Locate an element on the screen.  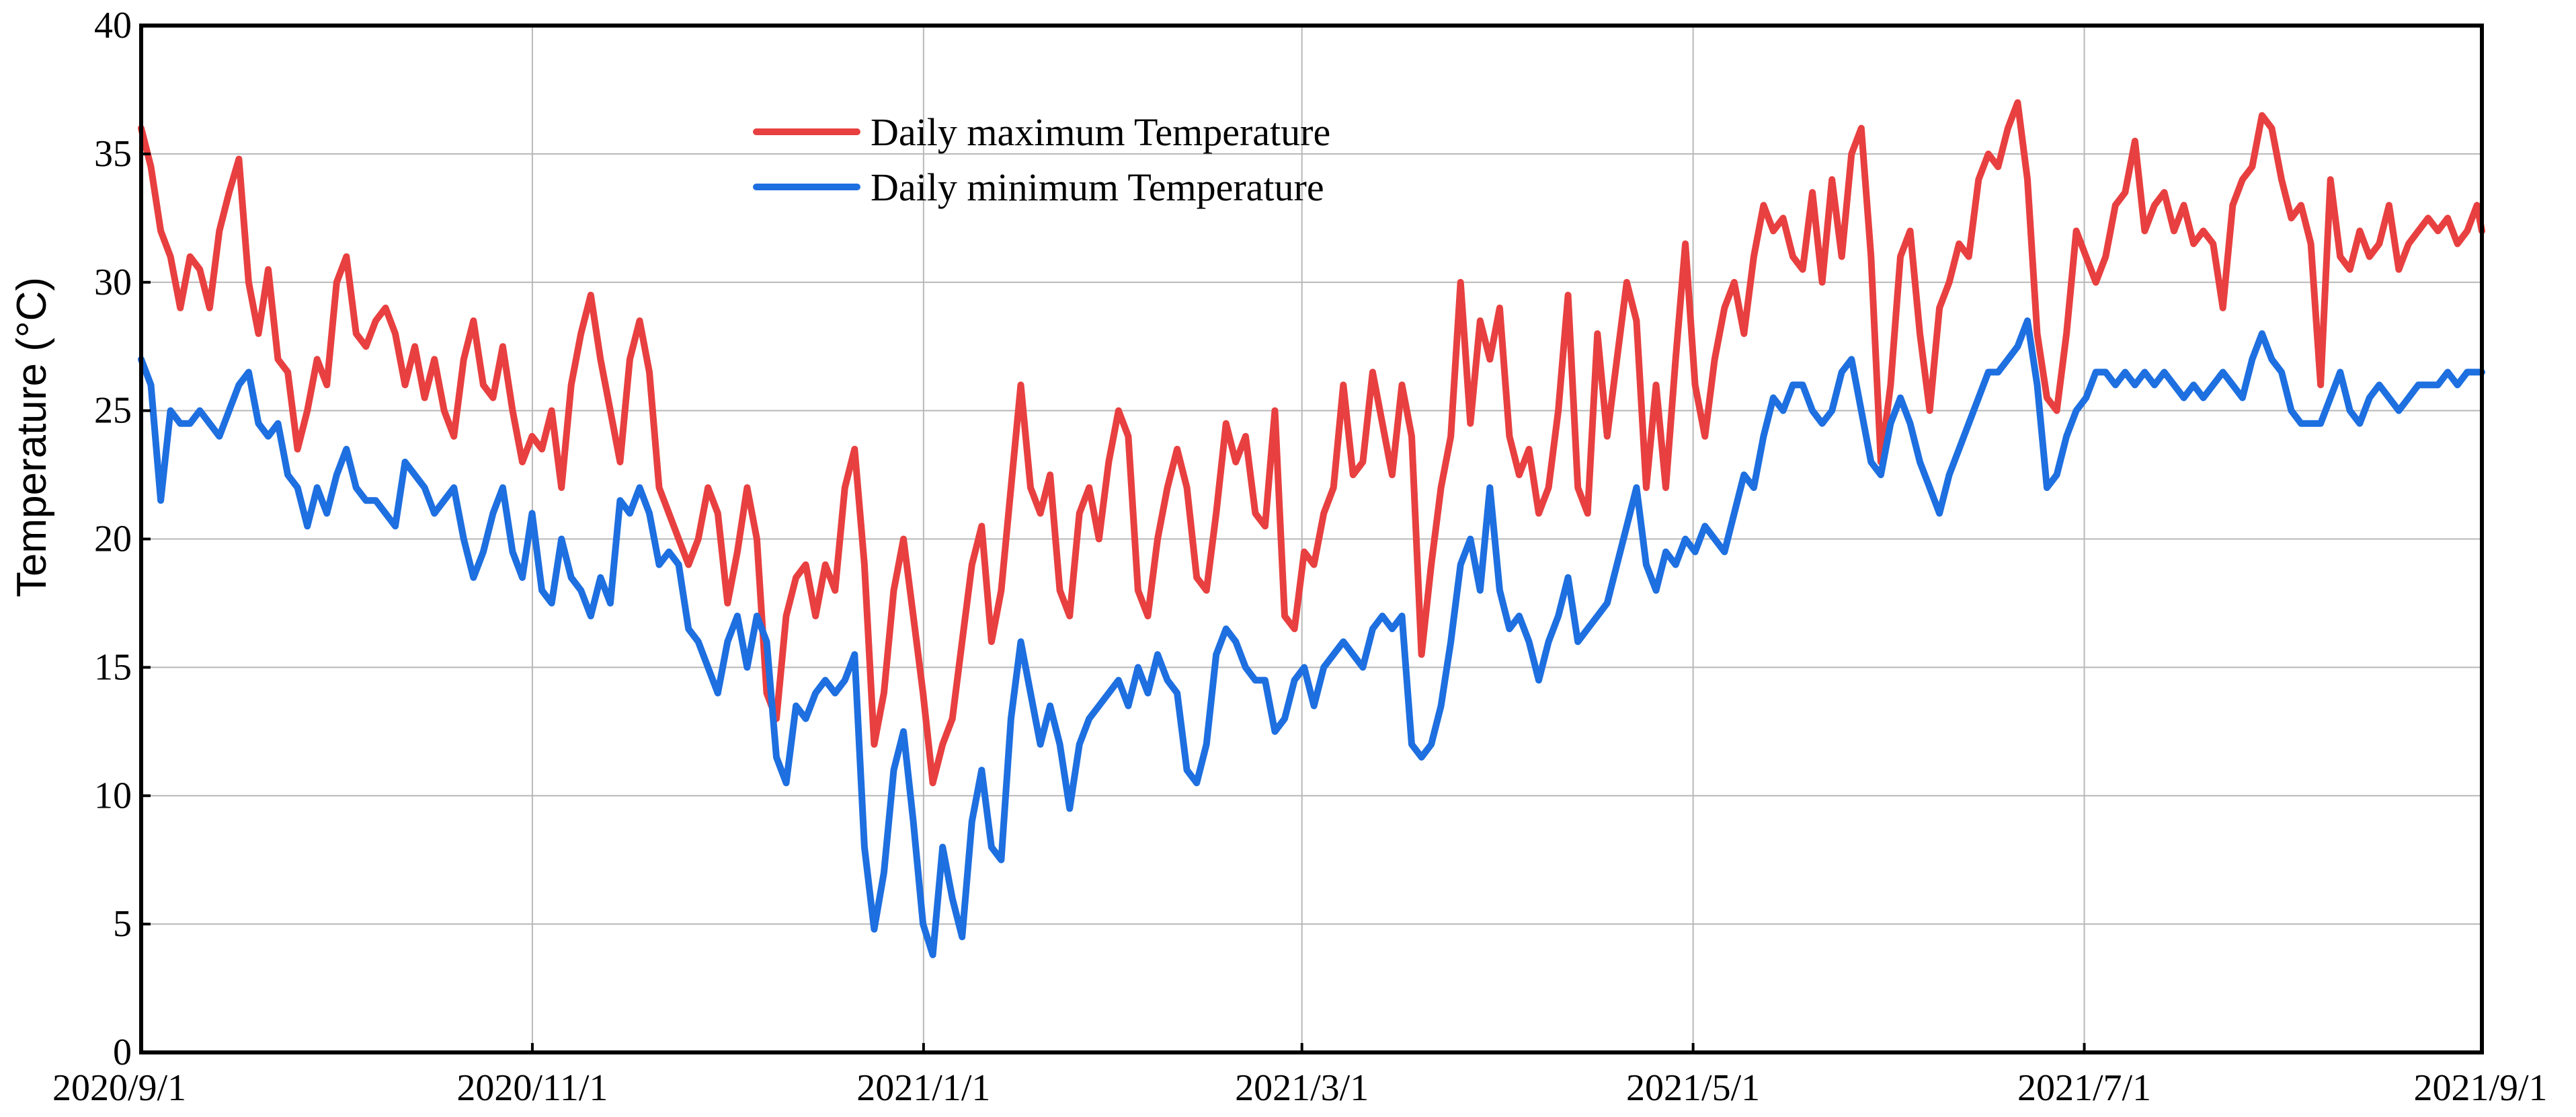
y-tick-label: 35 is located at coordinates (113, 154).